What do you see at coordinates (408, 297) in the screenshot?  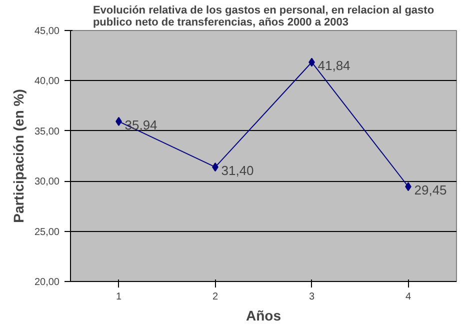 I see `x-tick-label: 4` at bounding box center [408, 297].